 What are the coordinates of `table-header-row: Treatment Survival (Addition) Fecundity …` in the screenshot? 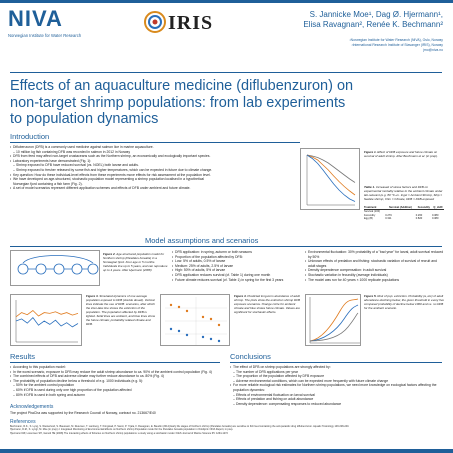 It's located at (404, 208).